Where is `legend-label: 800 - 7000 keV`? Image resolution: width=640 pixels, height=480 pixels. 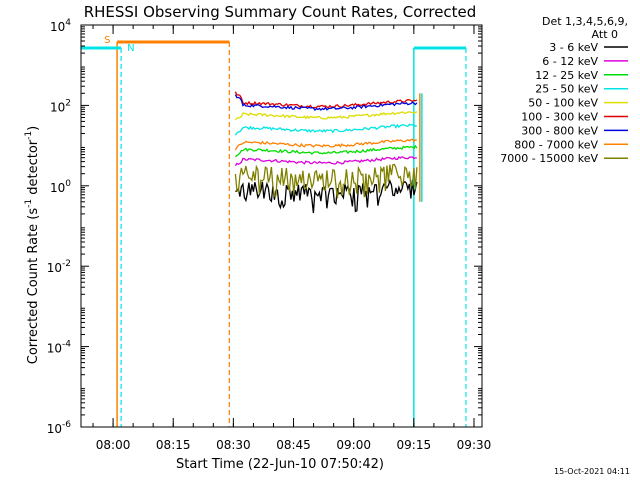
legend-label: 800 - 7000 keV is located at coordinates (556, 144).